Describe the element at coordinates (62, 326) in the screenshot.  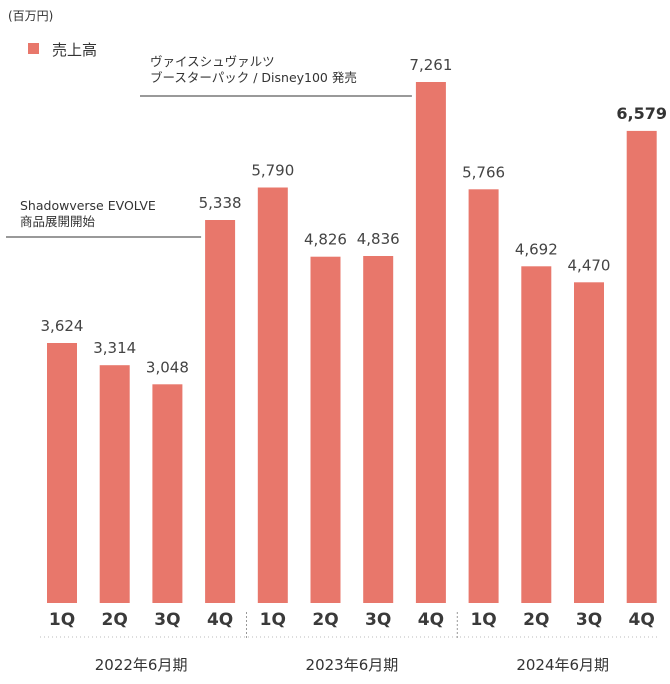
I see `value-label-1: 3,624` at that location.